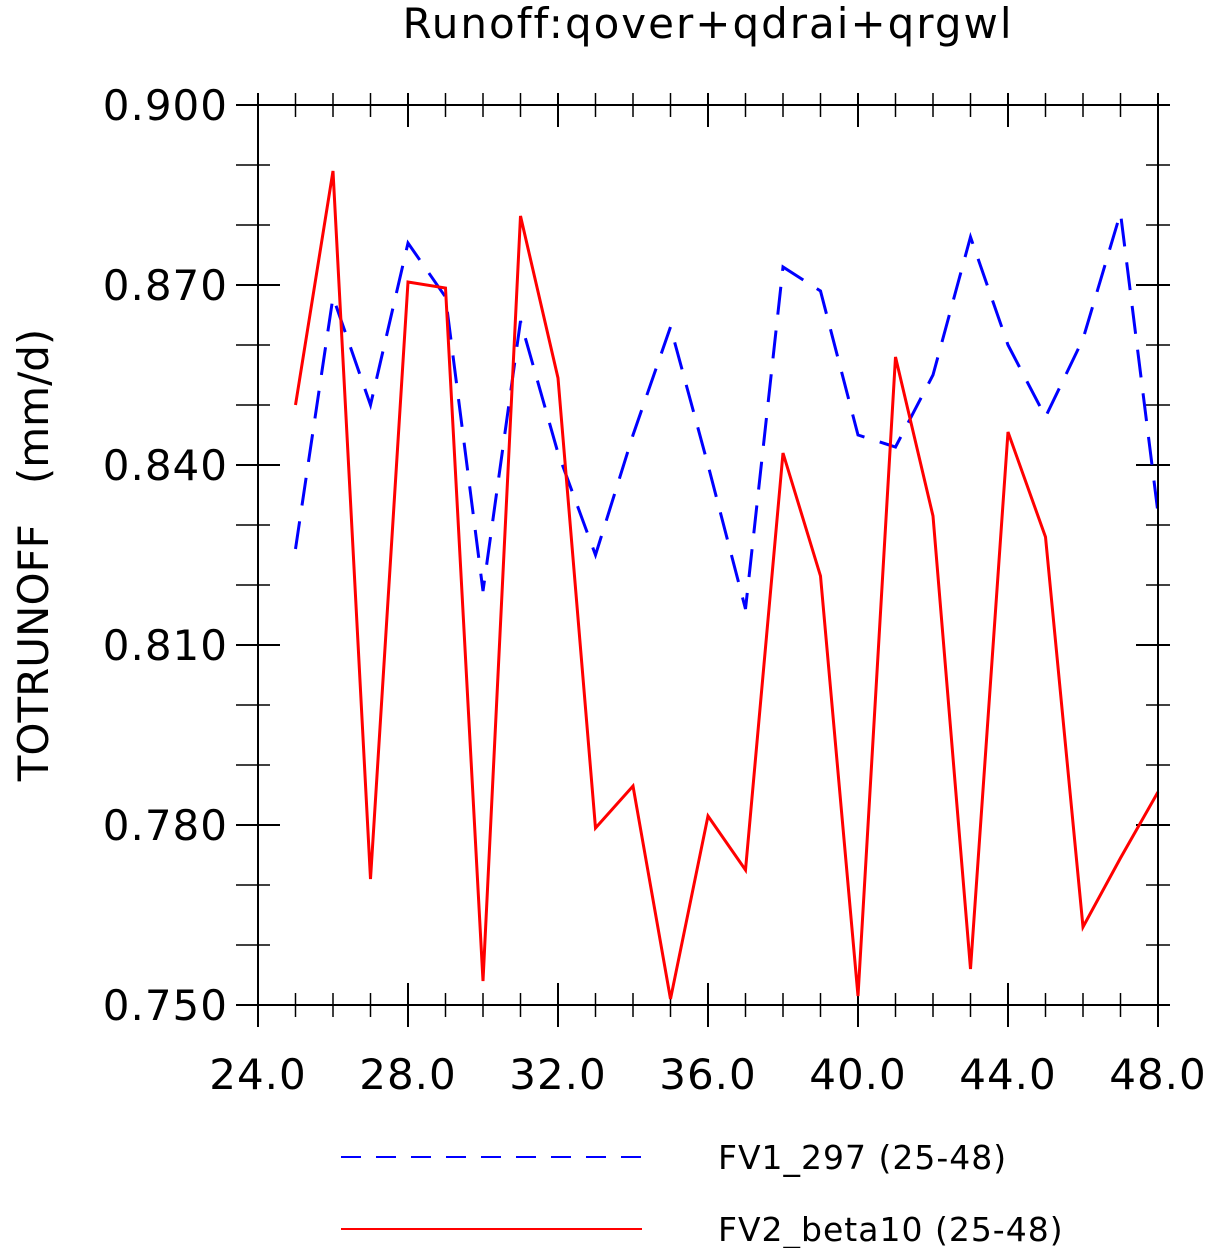 This screenshot has width=1205, height=1248. What do you see at coordinates (165, 645) in the screenshot?
I see `y-tick-label: 0.810` at bounding box center [165, 645].